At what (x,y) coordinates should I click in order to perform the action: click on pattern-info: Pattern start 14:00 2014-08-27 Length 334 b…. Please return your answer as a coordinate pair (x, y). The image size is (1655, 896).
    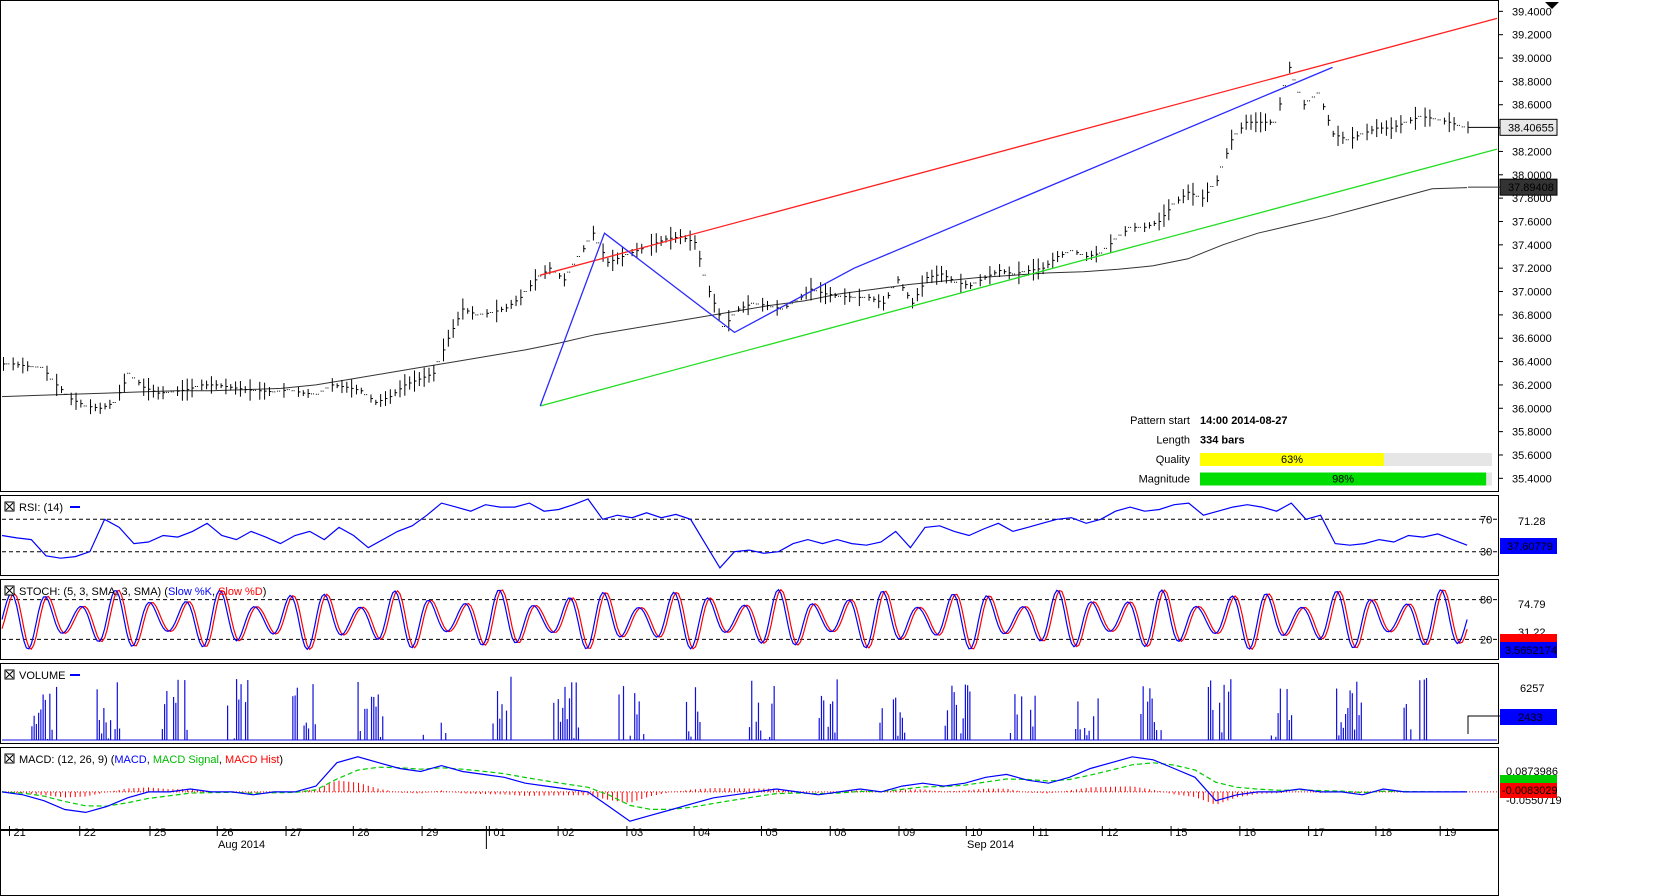
    Looking at the image, I should click on (1311, 450).